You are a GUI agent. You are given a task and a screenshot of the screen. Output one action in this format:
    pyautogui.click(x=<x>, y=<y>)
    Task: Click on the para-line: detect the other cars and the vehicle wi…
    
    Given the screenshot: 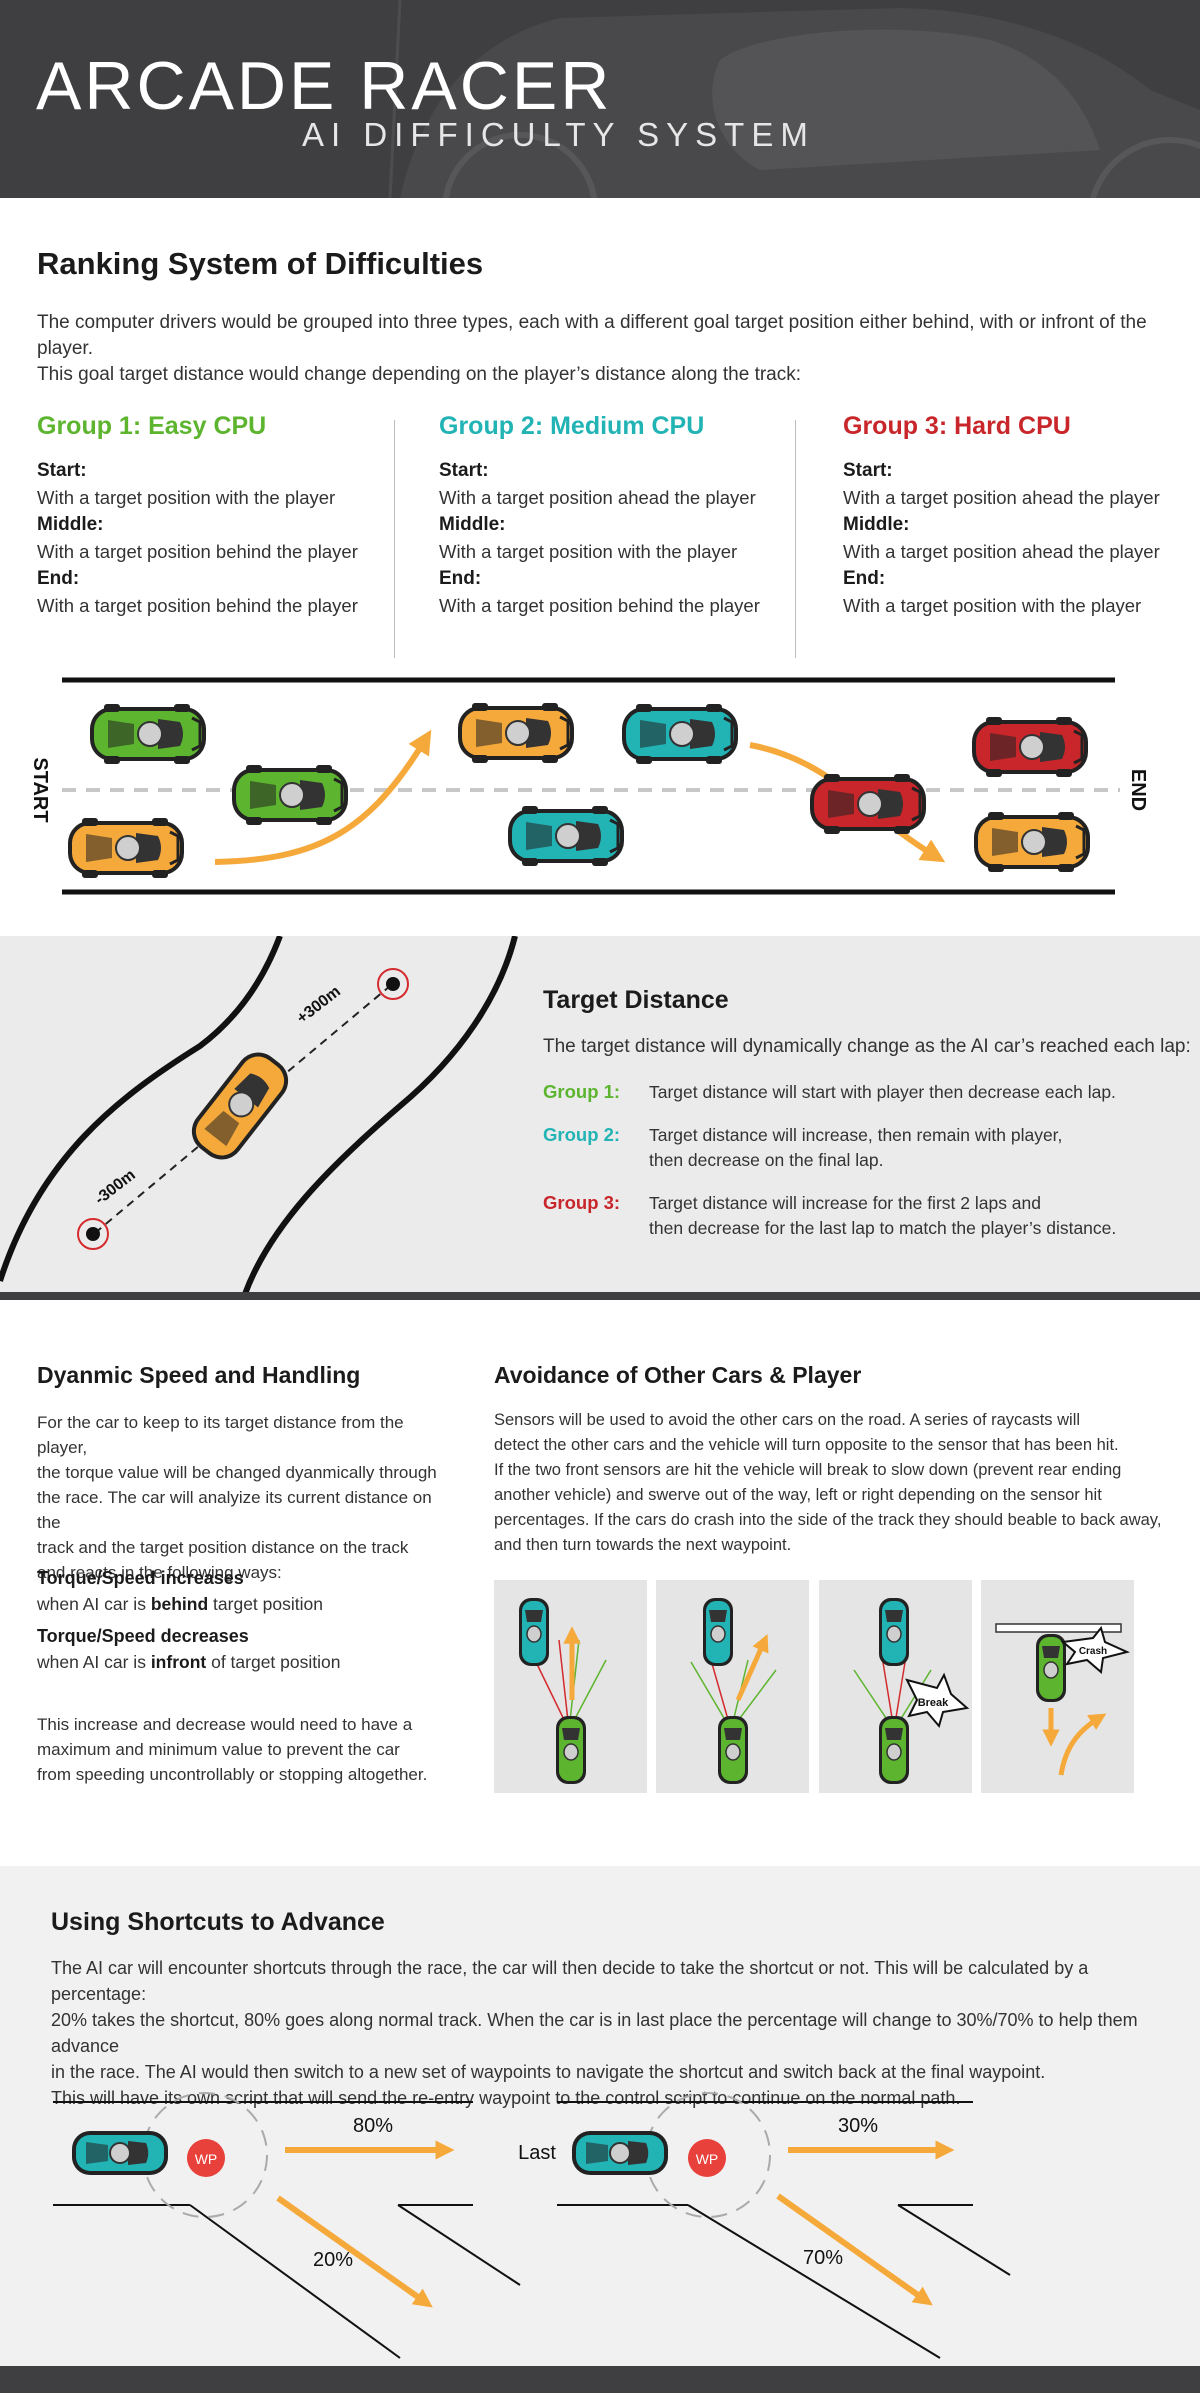 What is the action you would take?
    pyautogui.click(x=806, y=1445)
    